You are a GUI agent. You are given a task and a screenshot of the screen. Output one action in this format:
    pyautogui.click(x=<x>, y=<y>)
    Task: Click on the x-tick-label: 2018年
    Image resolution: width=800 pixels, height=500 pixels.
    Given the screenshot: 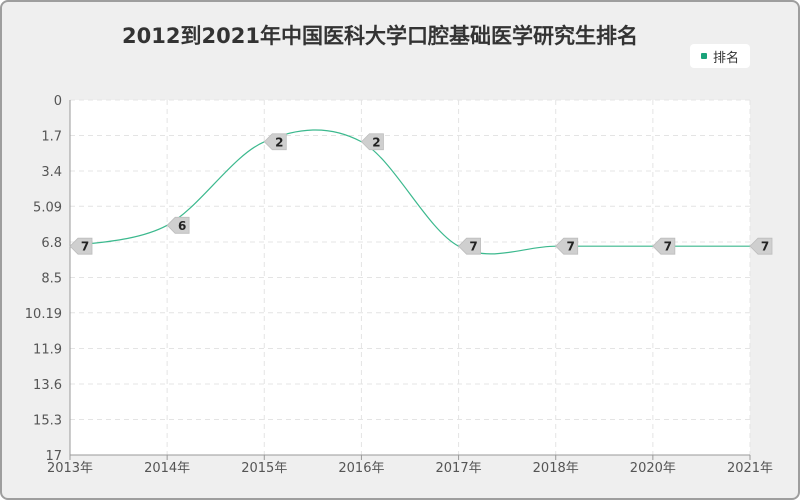 What is the action you would take?
    pyautogui.click(x=556, y=468)
    